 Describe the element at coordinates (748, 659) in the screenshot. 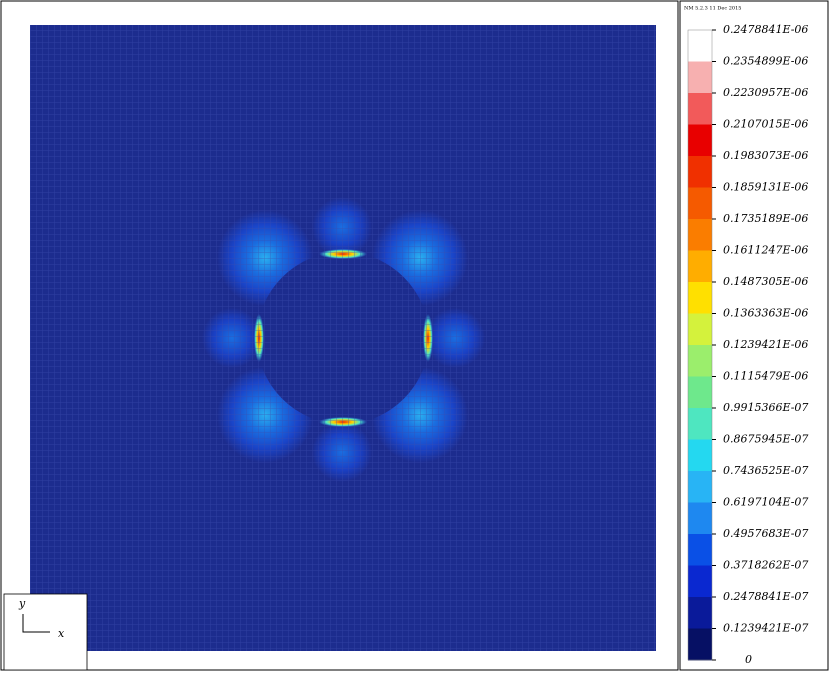

I see `colorbar-label: 0` at that location.